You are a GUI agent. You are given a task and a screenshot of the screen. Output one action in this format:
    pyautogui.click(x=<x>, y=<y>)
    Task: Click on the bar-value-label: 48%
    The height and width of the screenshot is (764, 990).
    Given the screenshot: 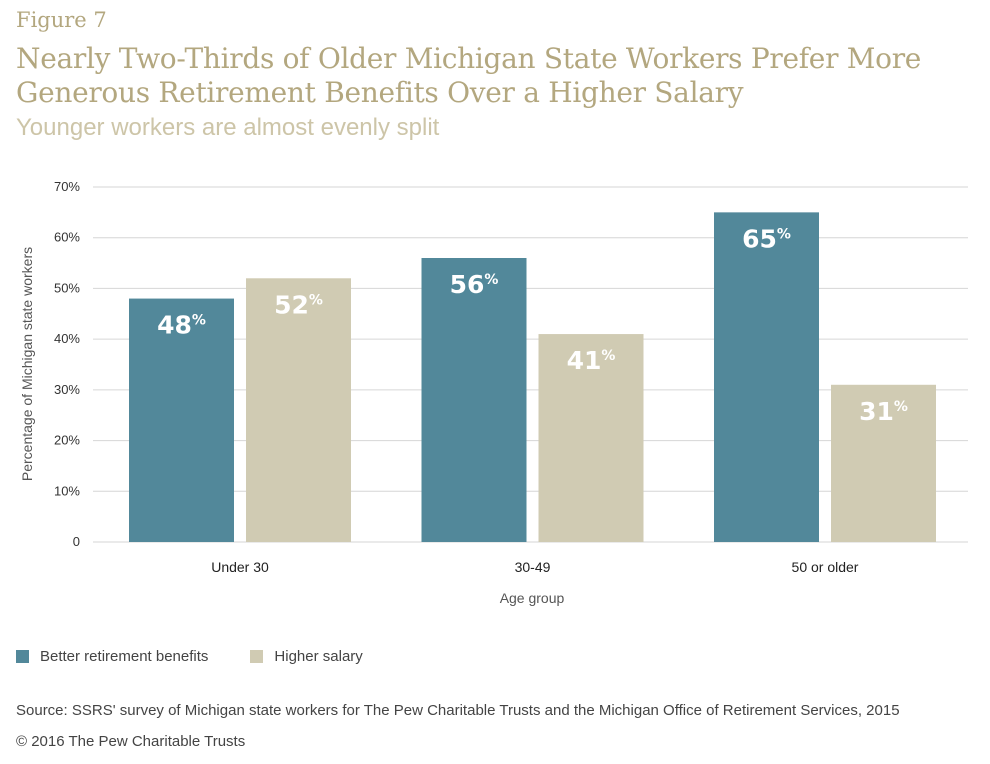 What is the action you would take?
    pyautogui.click(x=181, y=325)
    